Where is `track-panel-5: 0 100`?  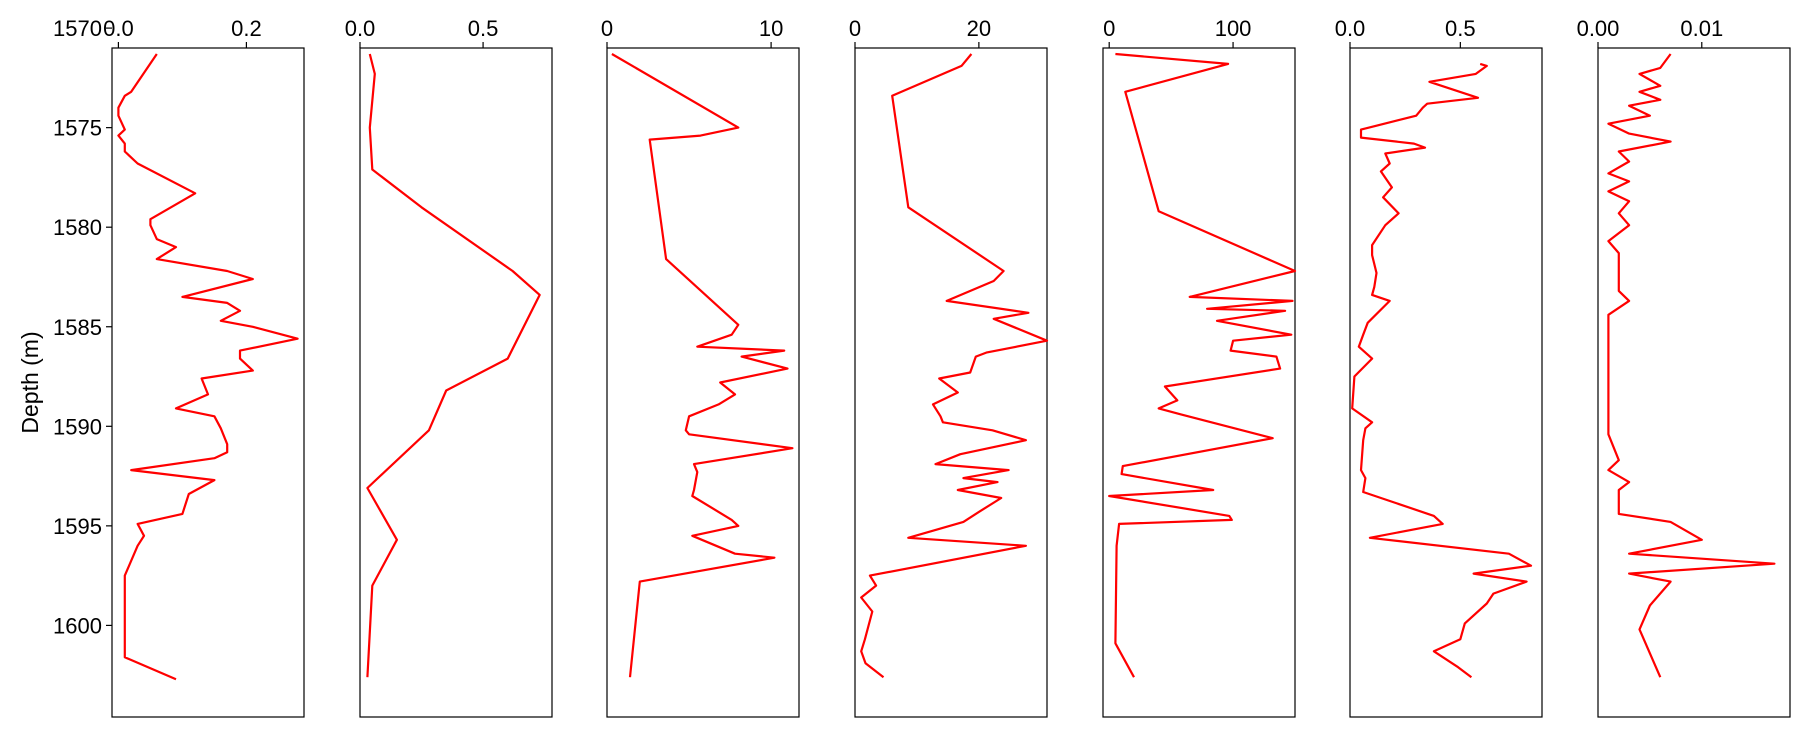 track-panel-5: 0 100 is located at coordinates (1199, 367).